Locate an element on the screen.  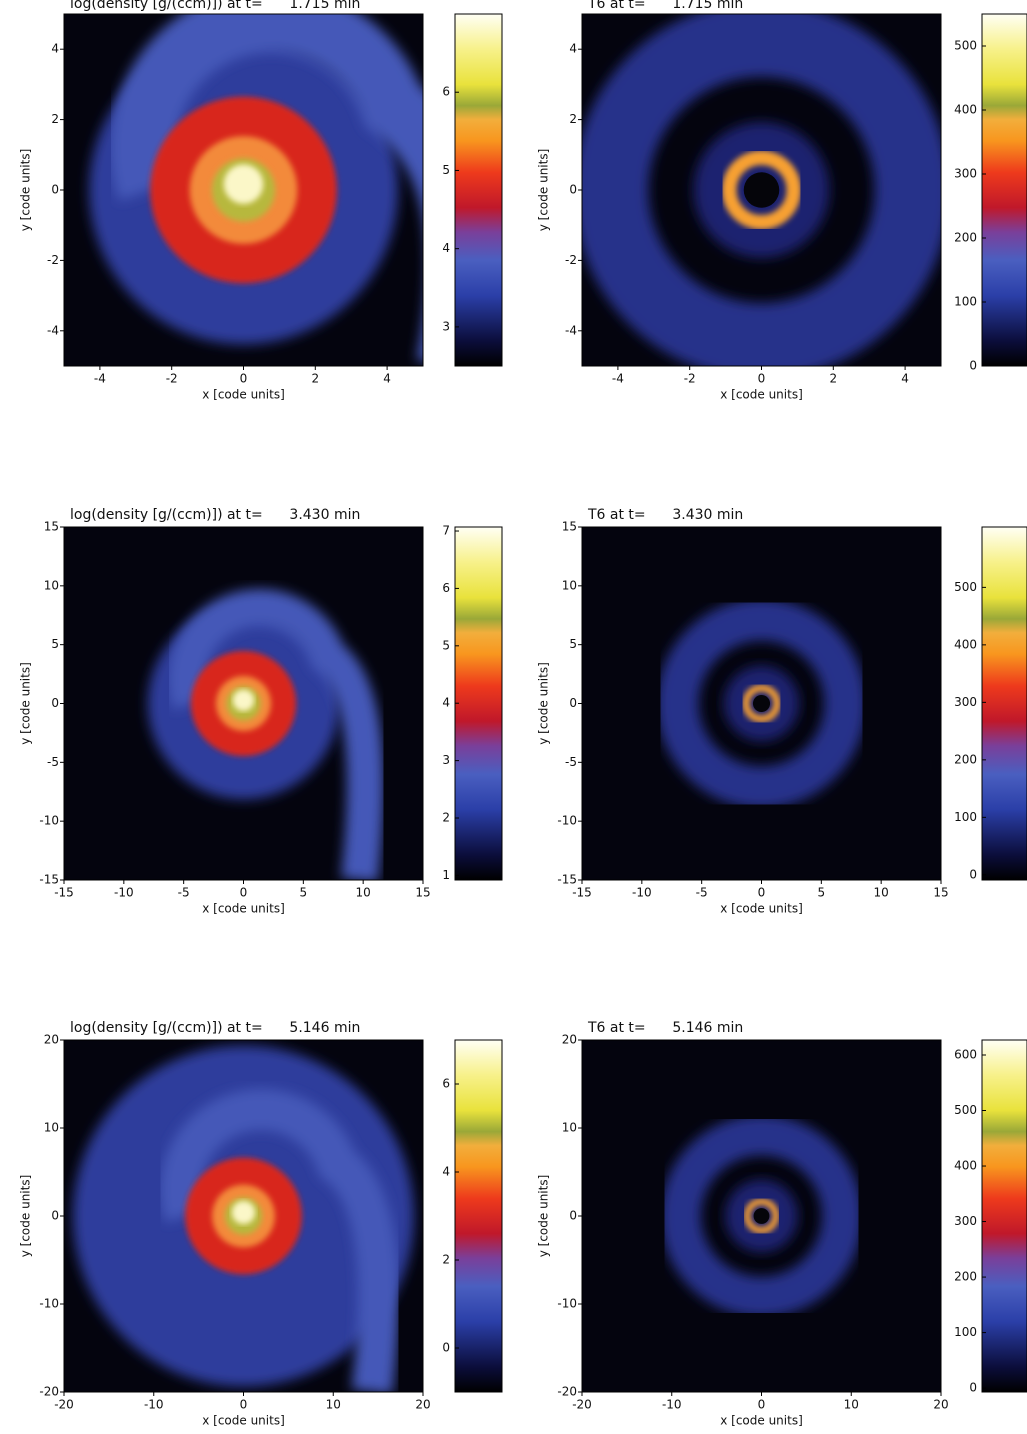
colorbar-tick-label: 300 is located at coordinates (965, 702).